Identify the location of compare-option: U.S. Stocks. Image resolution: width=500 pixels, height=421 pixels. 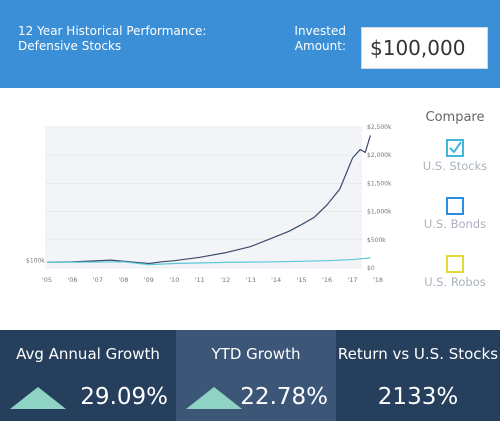
(455, 168).